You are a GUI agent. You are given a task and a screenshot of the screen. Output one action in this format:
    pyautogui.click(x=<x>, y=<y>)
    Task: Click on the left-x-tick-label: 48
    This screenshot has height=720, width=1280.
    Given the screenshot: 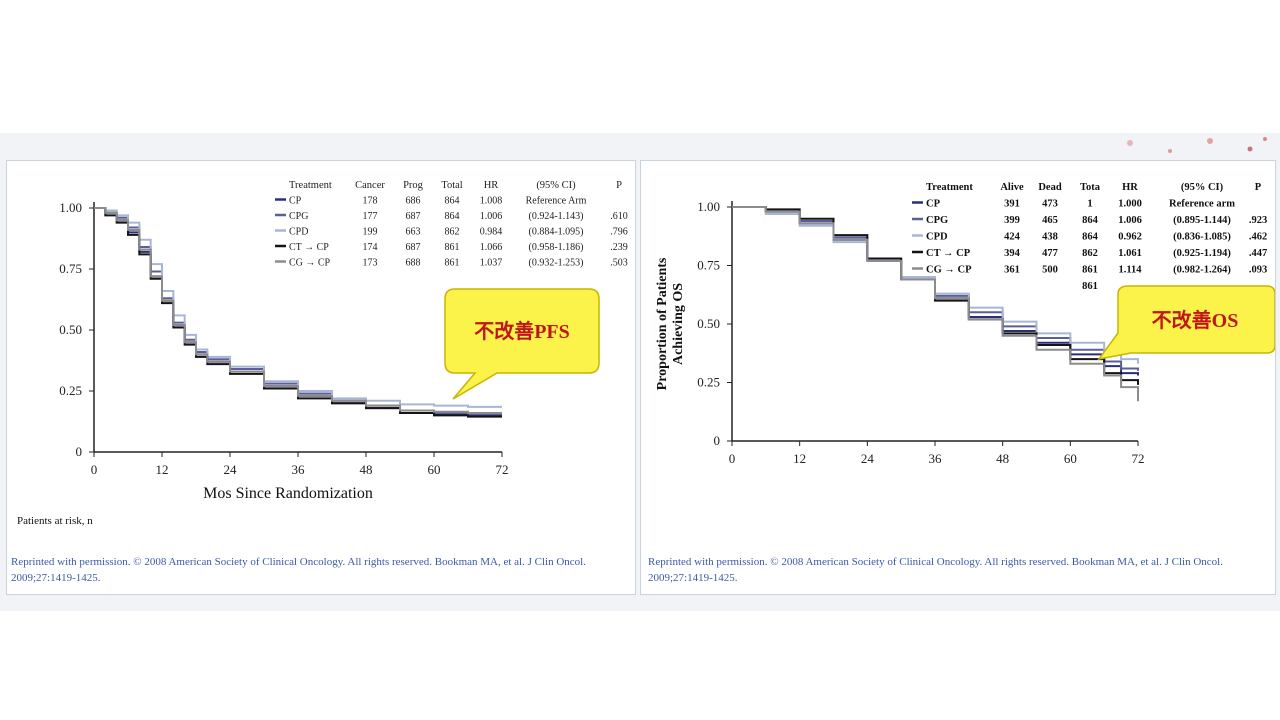 What is the action you would take?
    pyautogui.click(x=366, y=469)
    